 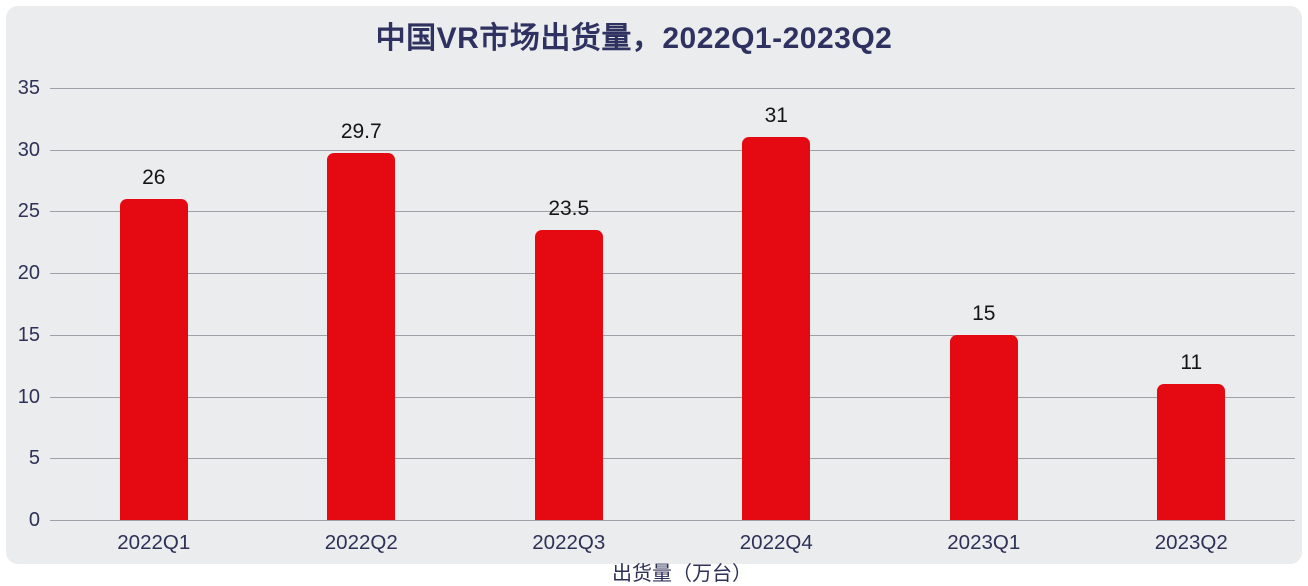 I want to click on y-axis-tick-label: 5, so click(x=34, y=458).